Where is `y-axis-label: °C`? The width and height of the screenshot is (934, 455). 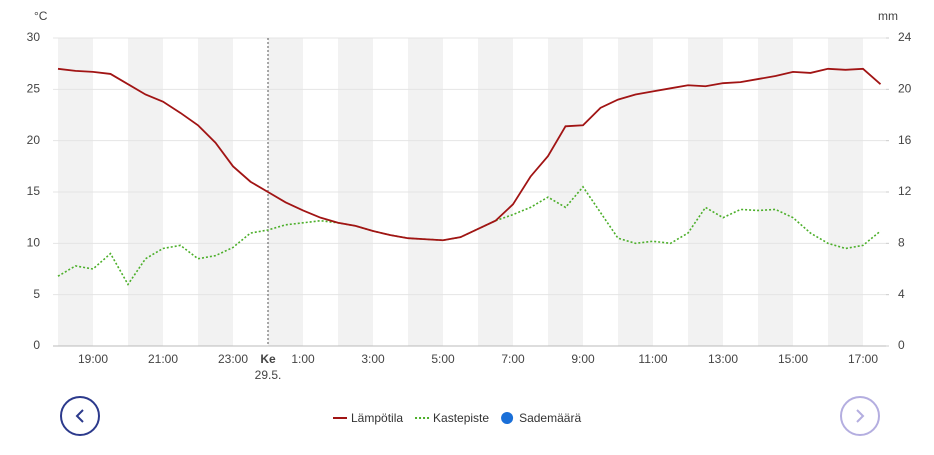 y-axis-label: °C is located at coordinates (41, 16).